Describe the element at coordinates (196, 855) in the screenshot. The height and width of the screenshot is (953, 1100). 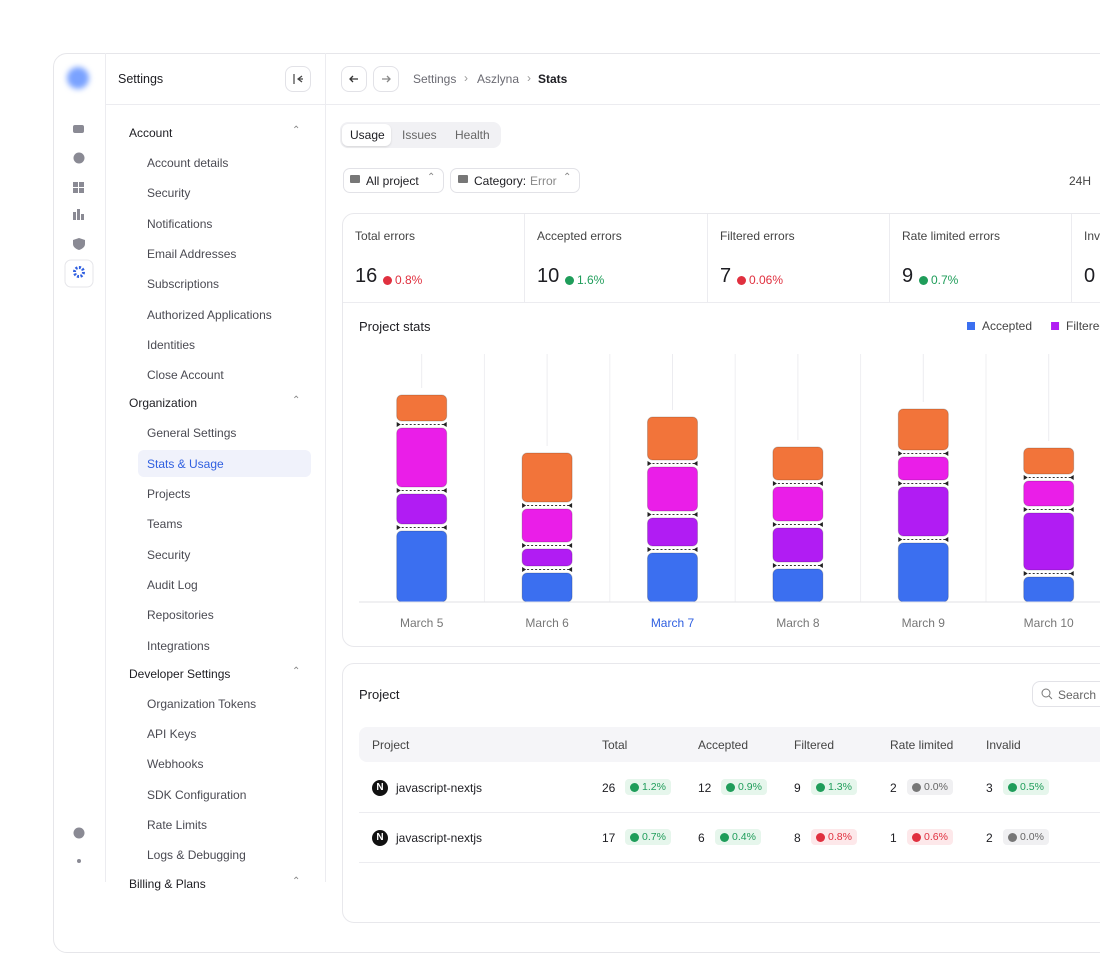
I see `nav-item: Logs & Debugging` at that location.